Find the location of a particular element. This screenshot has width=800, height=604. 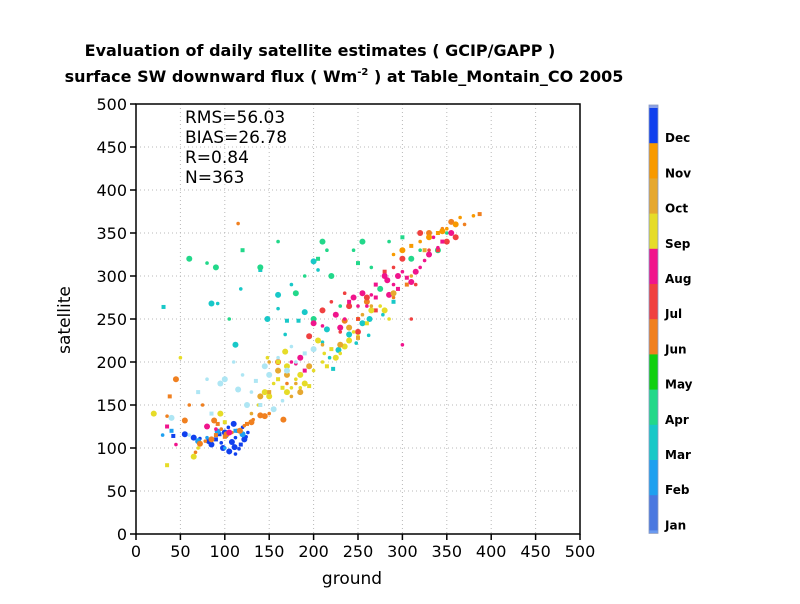

colorbar-label: Jan is located at coordinates (675, 525).